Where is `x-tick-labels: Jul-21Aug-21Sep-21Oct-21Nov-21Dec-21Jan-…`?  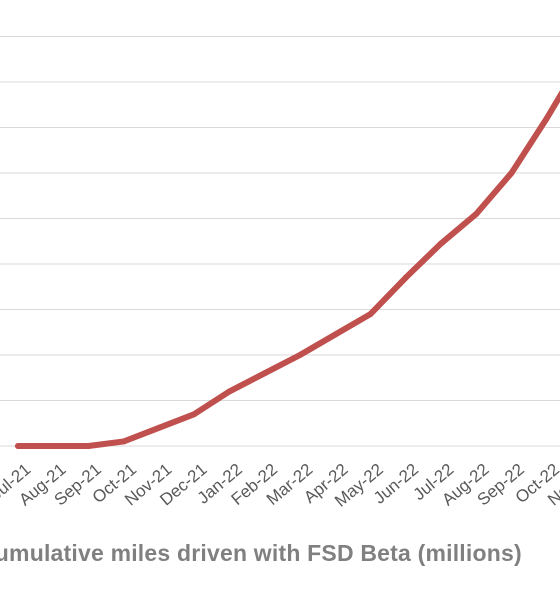 x-tick-labels: Jul-21Aug-21Sep-21Oct-21Nov-21Dec-21Jan-… is located at coordinates (280, 485).